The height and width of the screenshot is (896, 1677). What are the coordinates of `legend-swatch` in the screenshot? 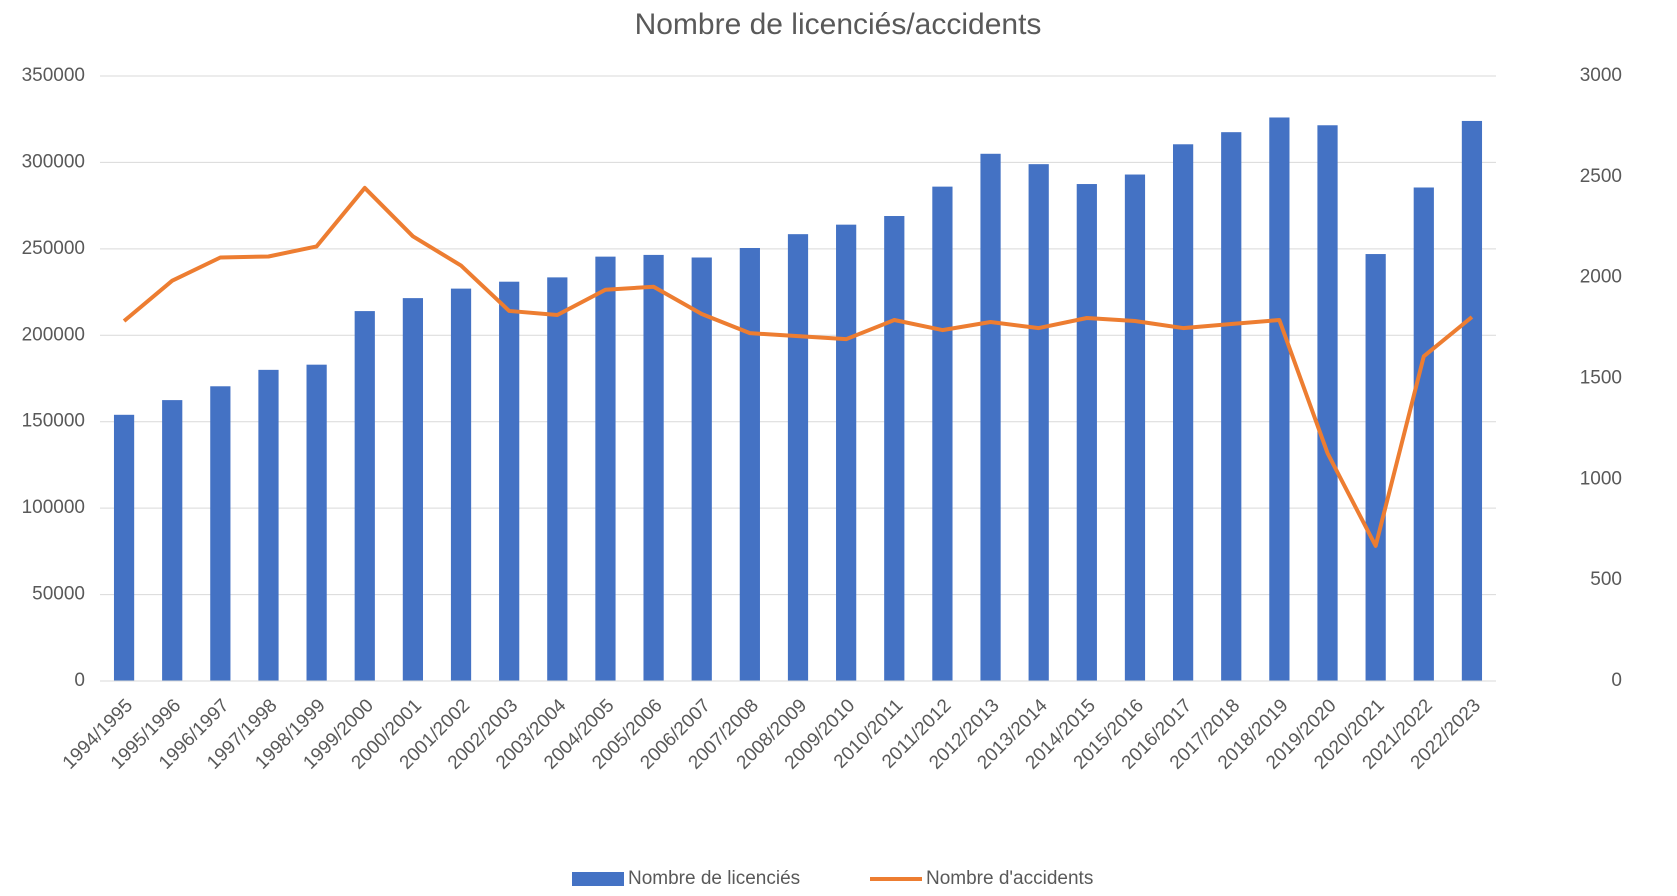 It's located at (598, 879).